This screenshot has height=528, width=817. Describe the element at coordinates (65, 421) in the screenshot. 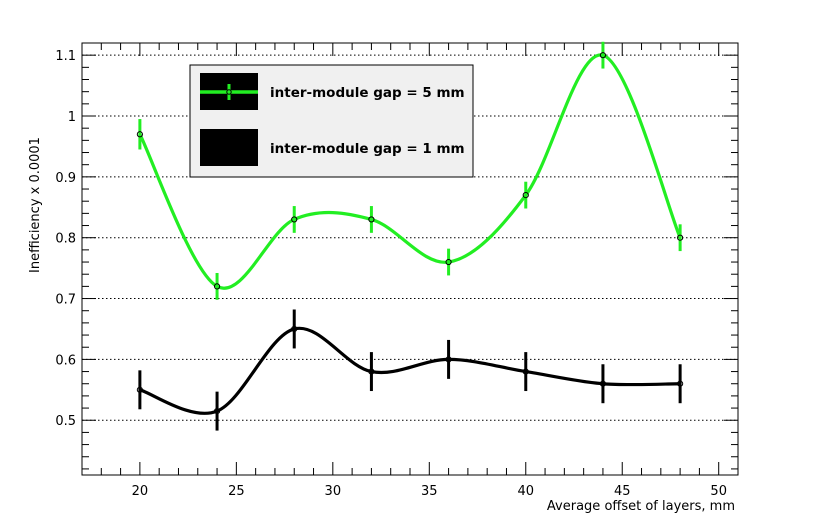

I see `y-tick-label: 0.5` at that location.